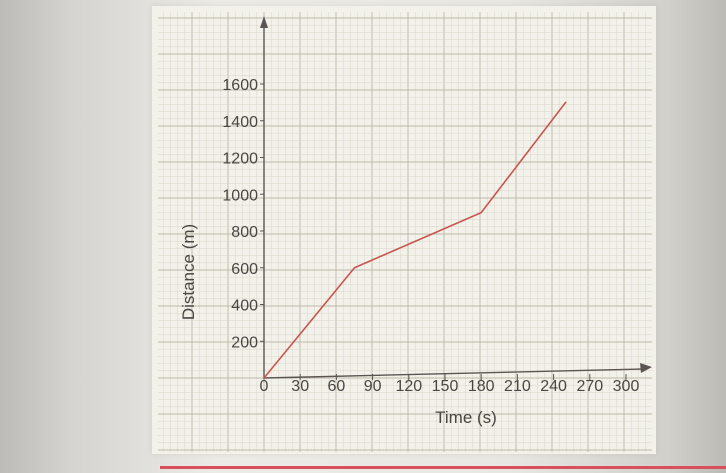  What do you see at coordinates (466, 417) in the screenshot?
I see `x-axis-label: Time (s)` at bounding box center [466, 417].